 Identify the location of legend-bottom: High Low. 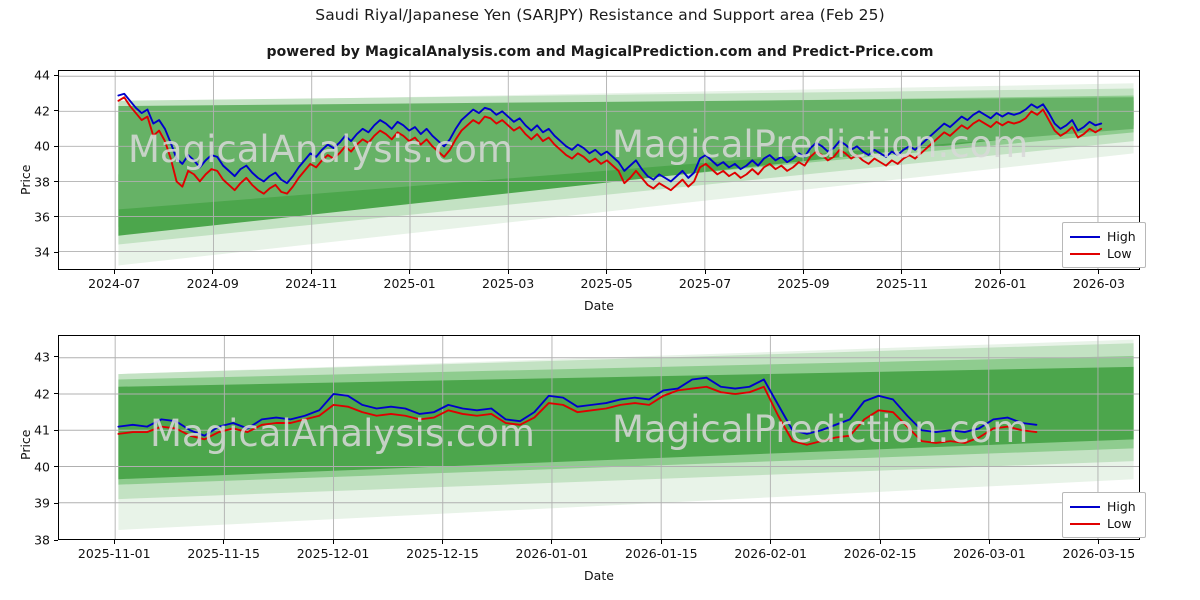
(1104, 515).